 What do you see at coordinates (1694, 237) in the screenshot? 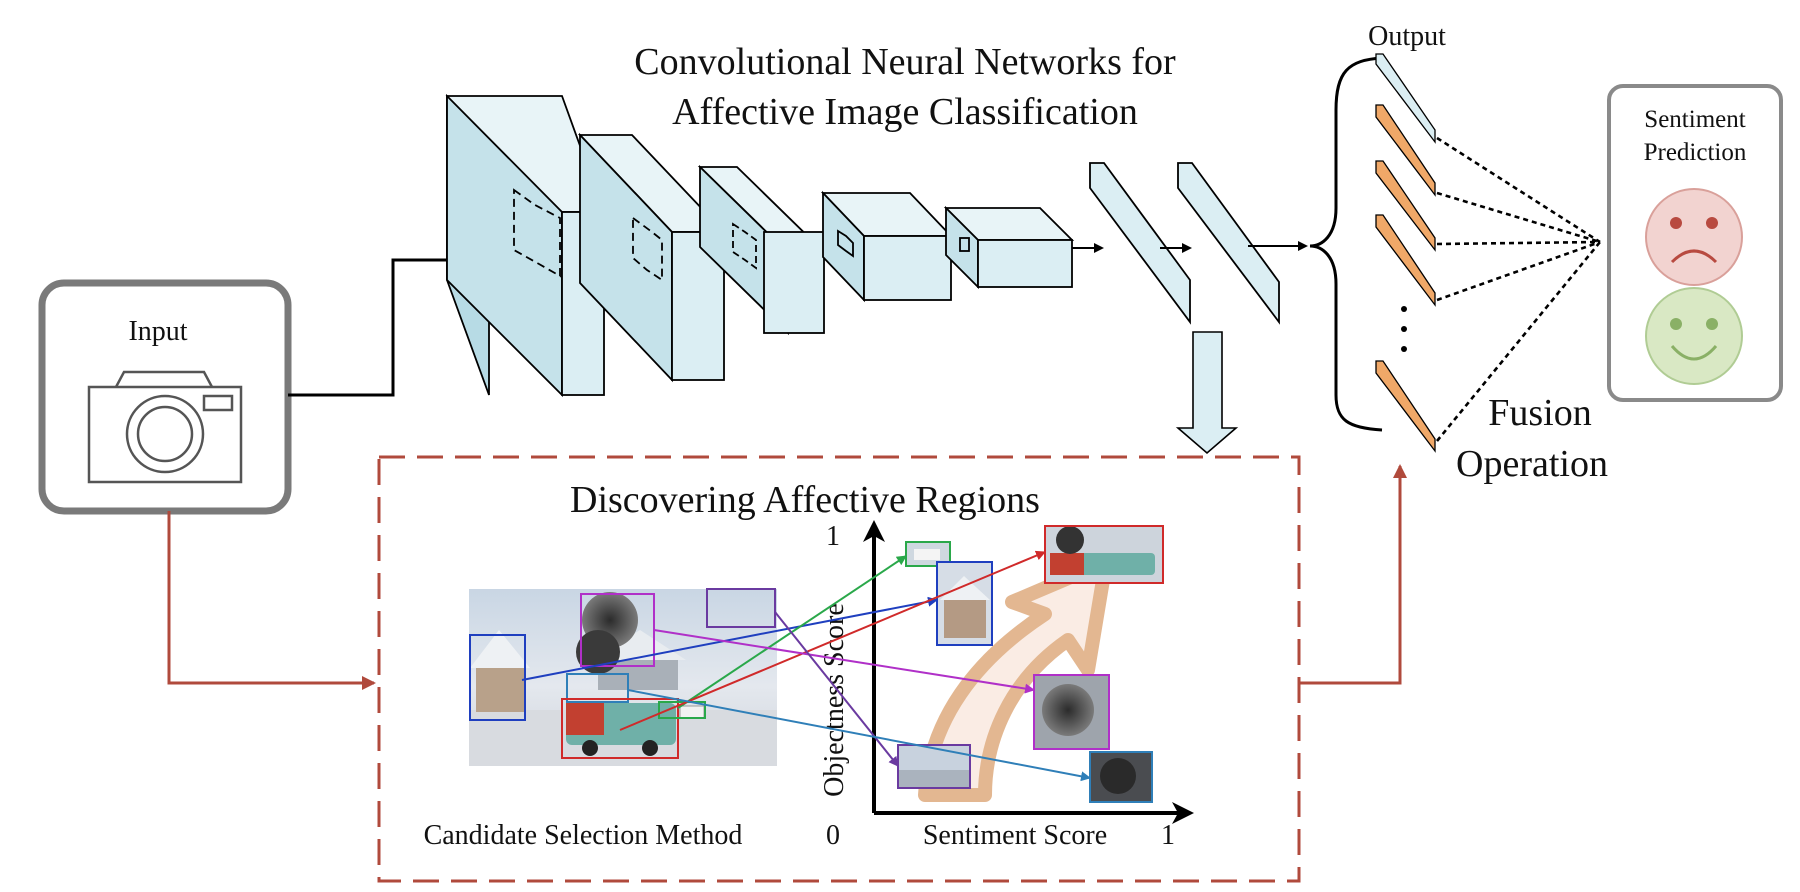
I see `sad-face-icon` at bounding box center [1694, 237].